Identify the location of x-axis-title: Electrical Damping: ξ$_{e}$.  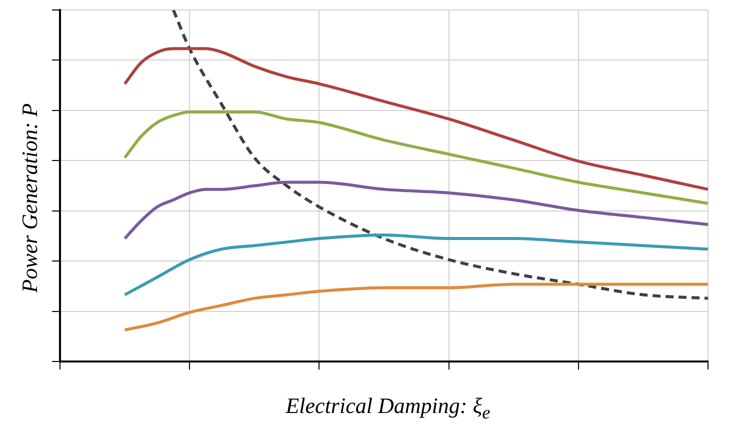
(388, 408).